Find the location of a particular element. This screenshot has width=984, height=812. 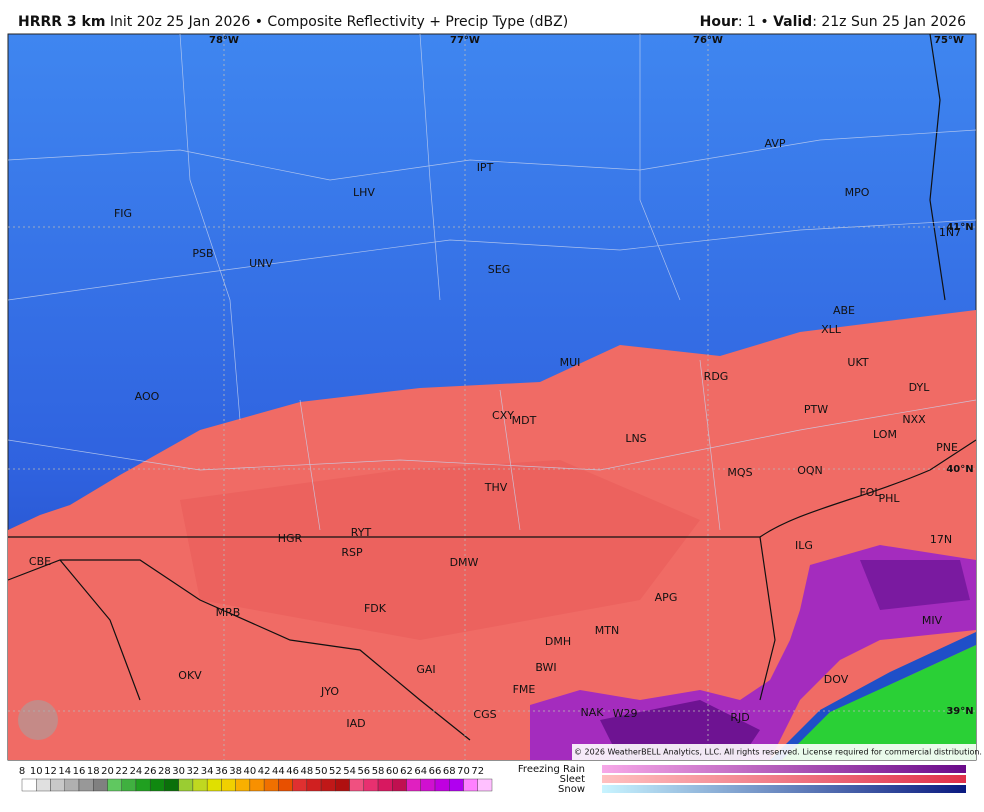

station-label: NAK is located at coordinates (593, 712).